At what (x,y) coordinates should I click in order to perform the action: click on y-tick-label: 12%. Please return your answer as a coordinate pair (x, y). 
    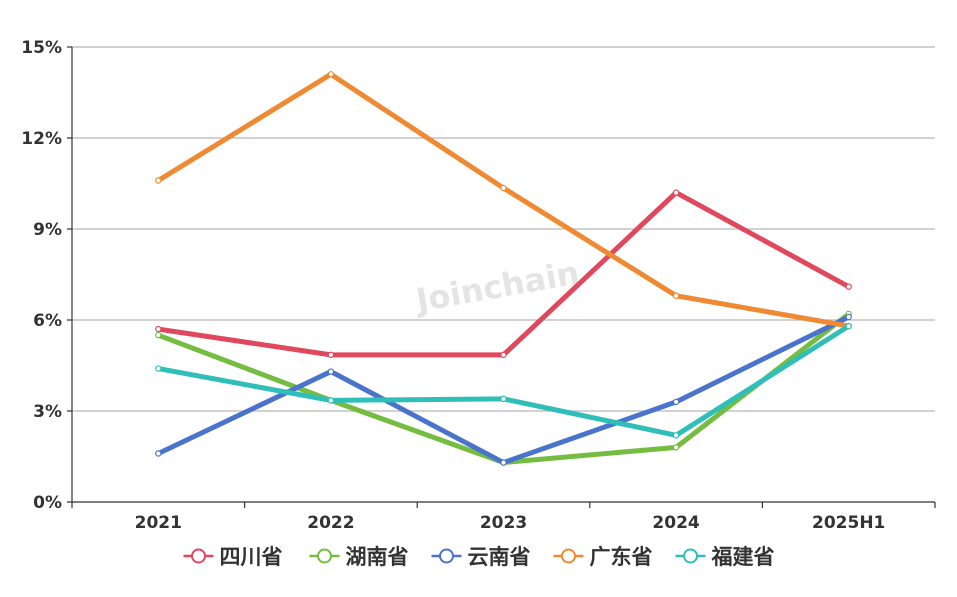
    Looking at the image, I should click on (41, 139).